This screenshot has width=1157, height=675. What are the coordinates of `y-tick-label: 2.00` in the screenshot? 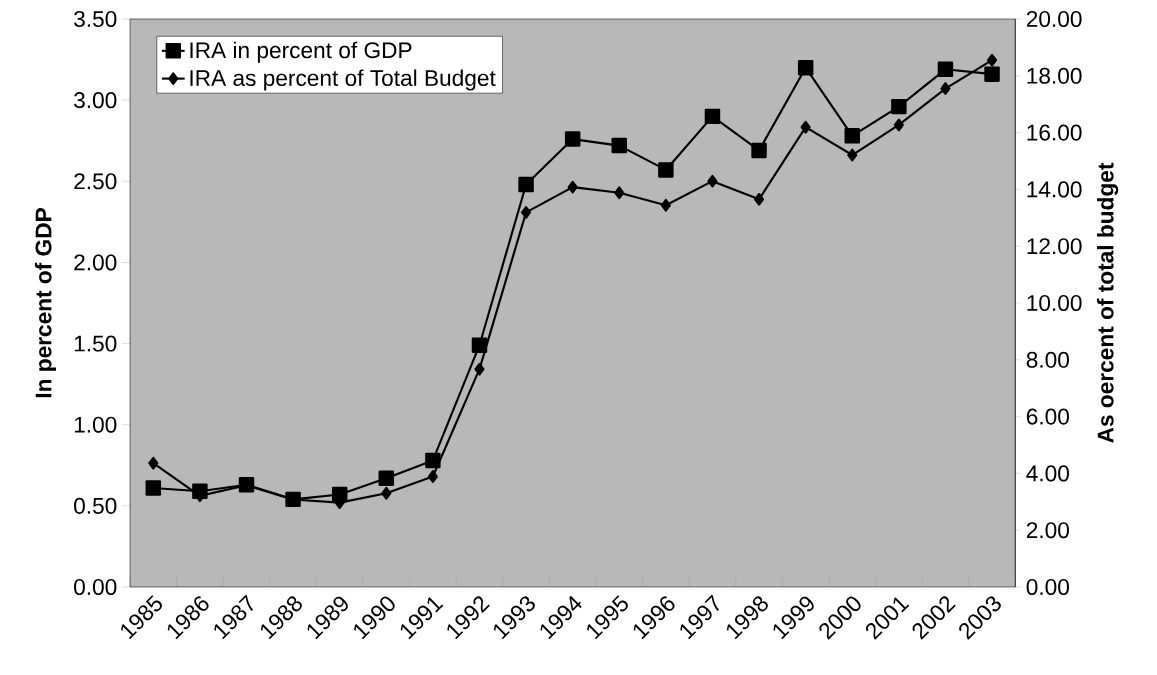 It's located at (95, 262).